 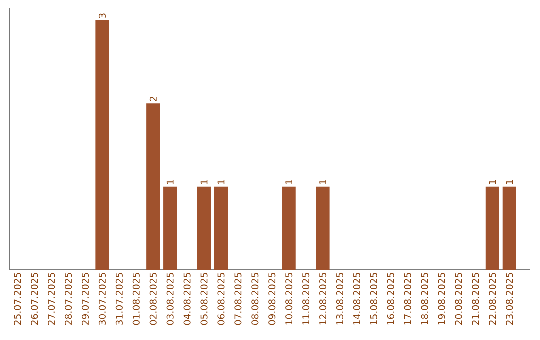 I want to click on x-tick-label: 14.08.2025, so click(x=356, y=299).